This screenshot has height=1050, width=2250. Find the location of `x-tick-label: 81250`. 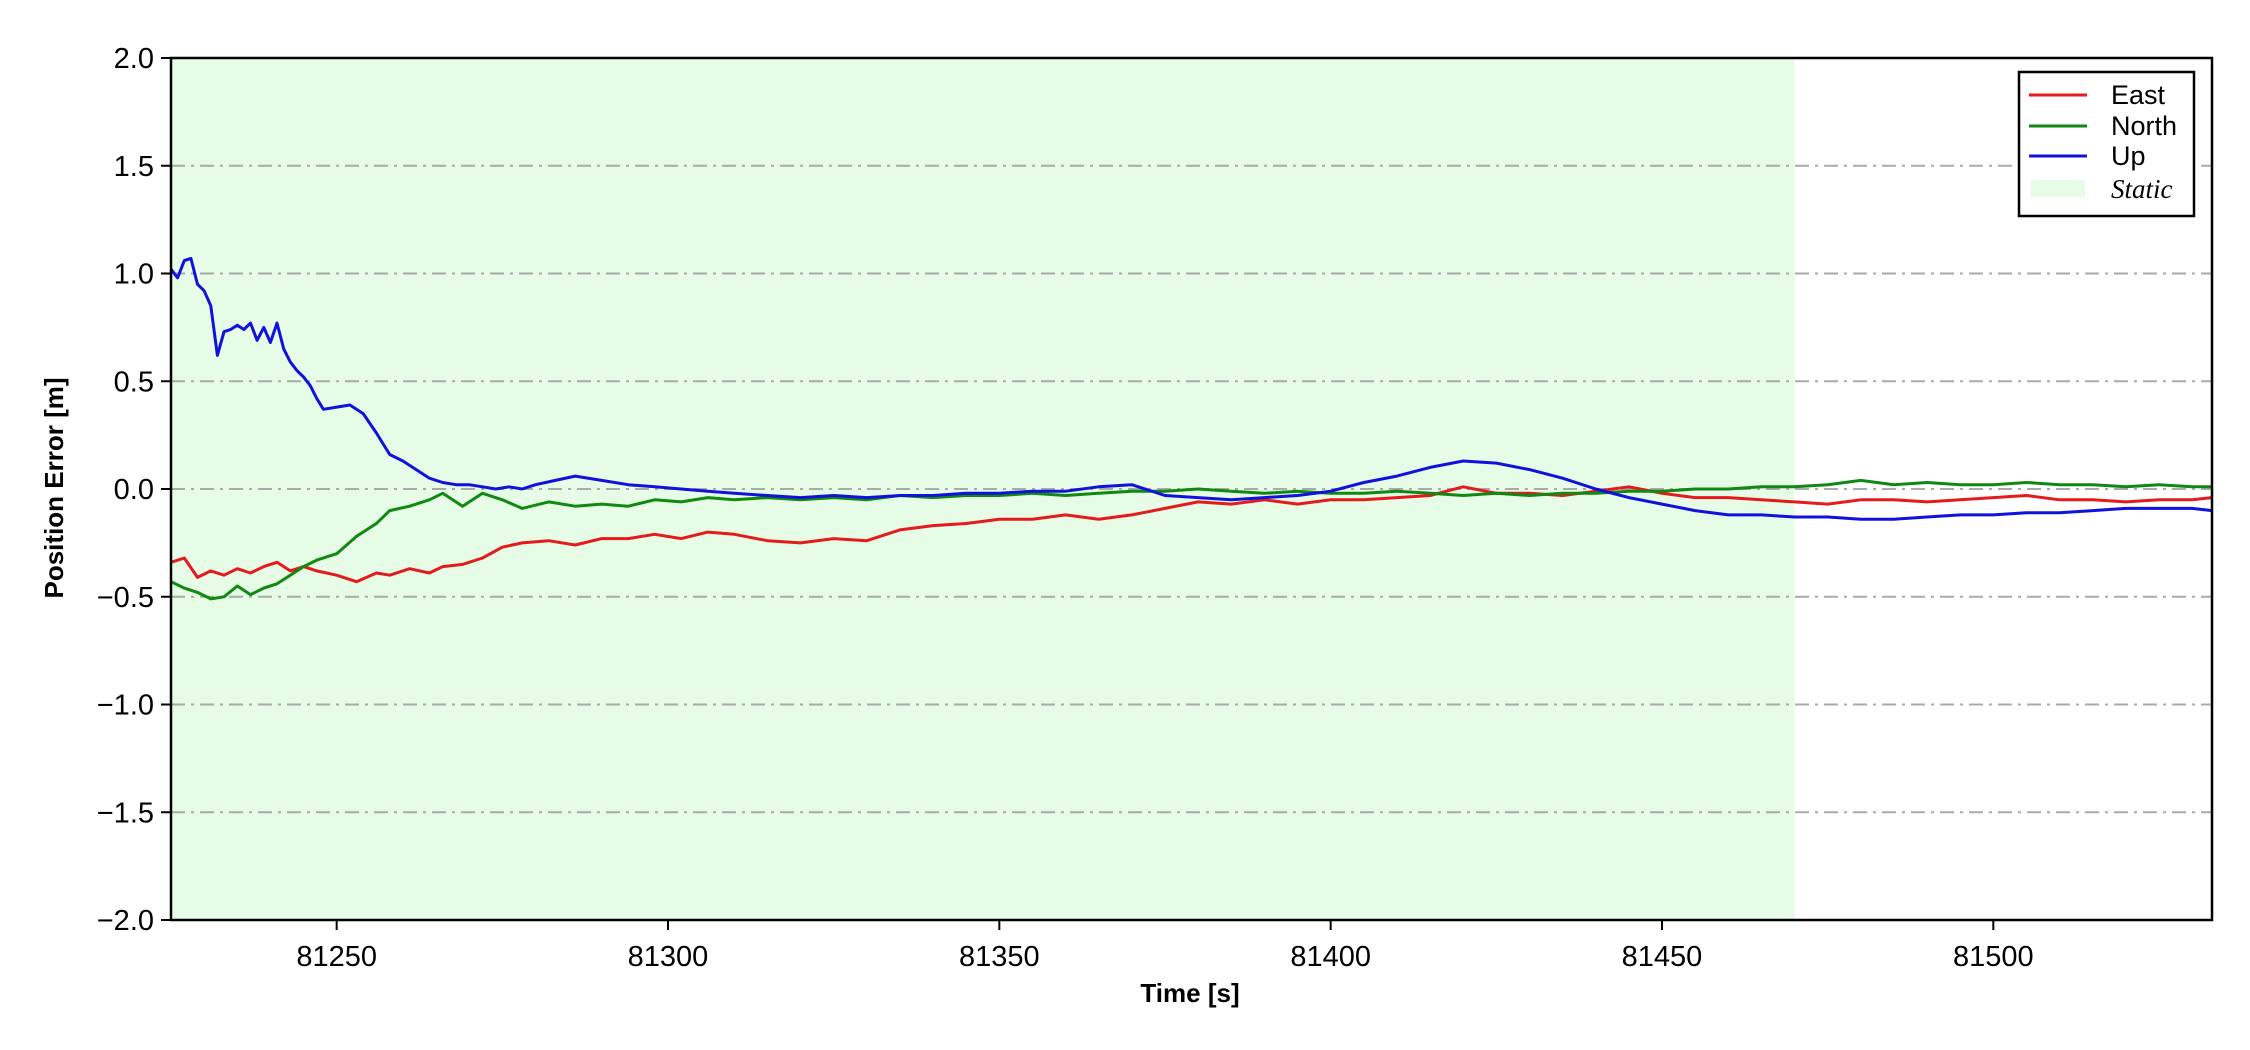

x-tick-label: 81250 is located at coordinates (336, 957).